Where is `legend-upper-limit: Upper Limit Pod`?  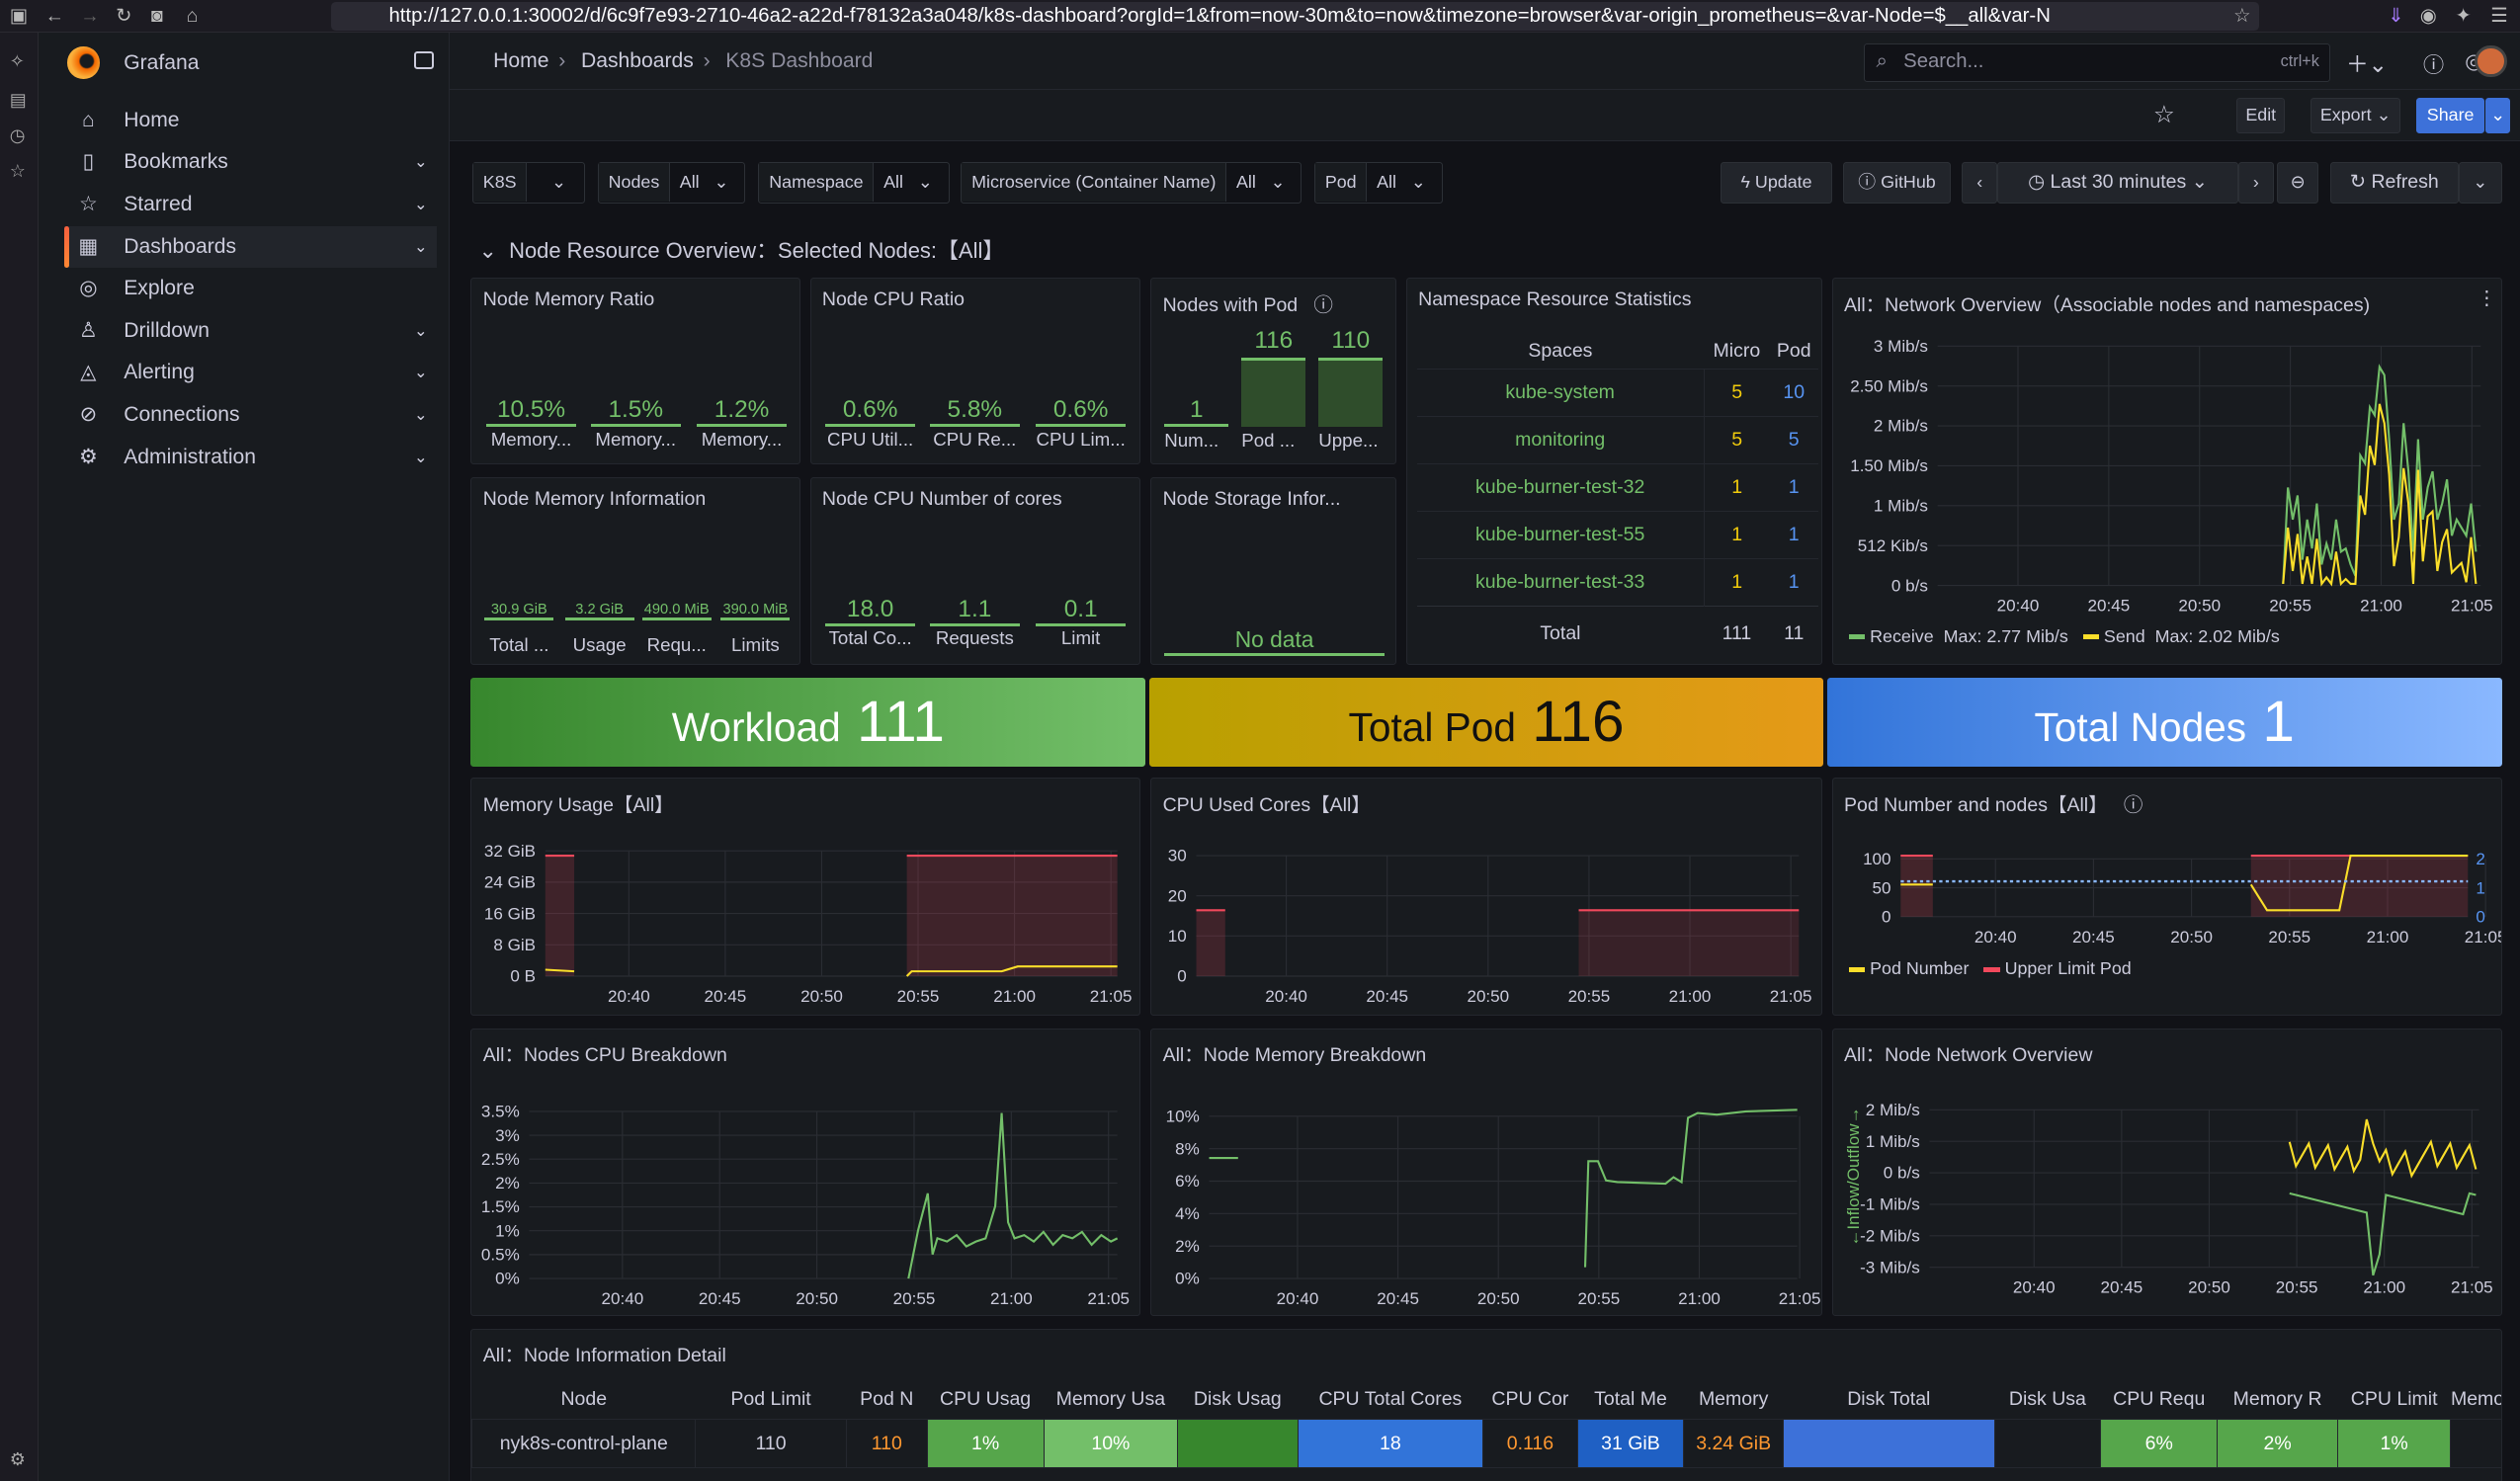
legend-upper-limit: Upper Limit Pod is located at coordinates (2068, 968).